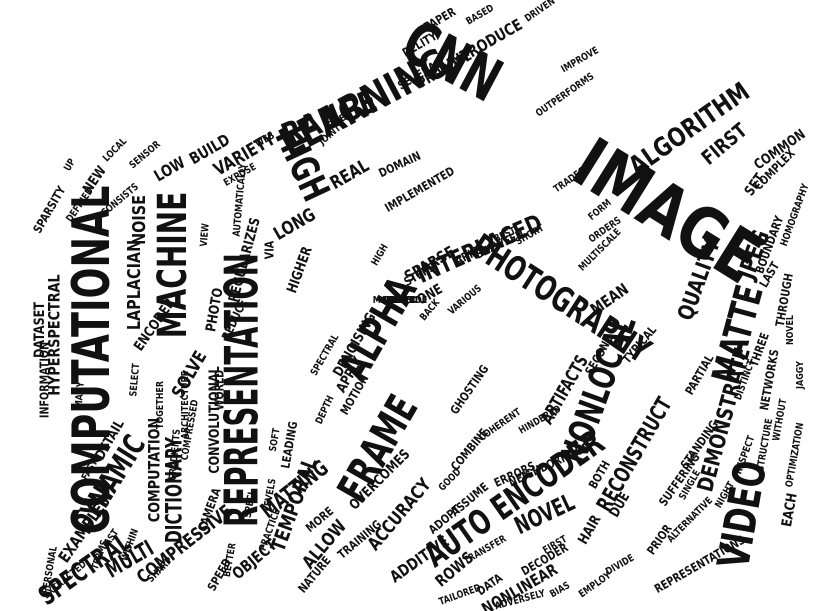  What do you see at coordinates (90, 360) in the screenshot?
I see `cloud-word: COMPUTATIONAL` at bounding box center [90, 360].